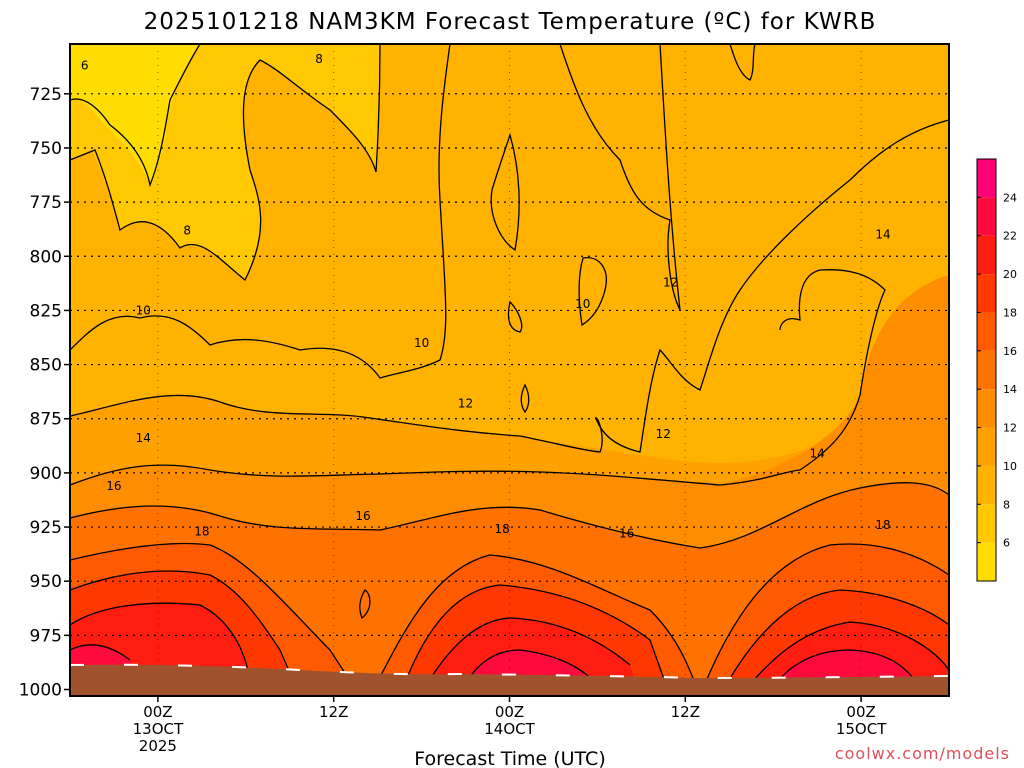  Describe the element at coordinates (46, 636) in the screenshot. I see `y-tick-label: 975` at that location.